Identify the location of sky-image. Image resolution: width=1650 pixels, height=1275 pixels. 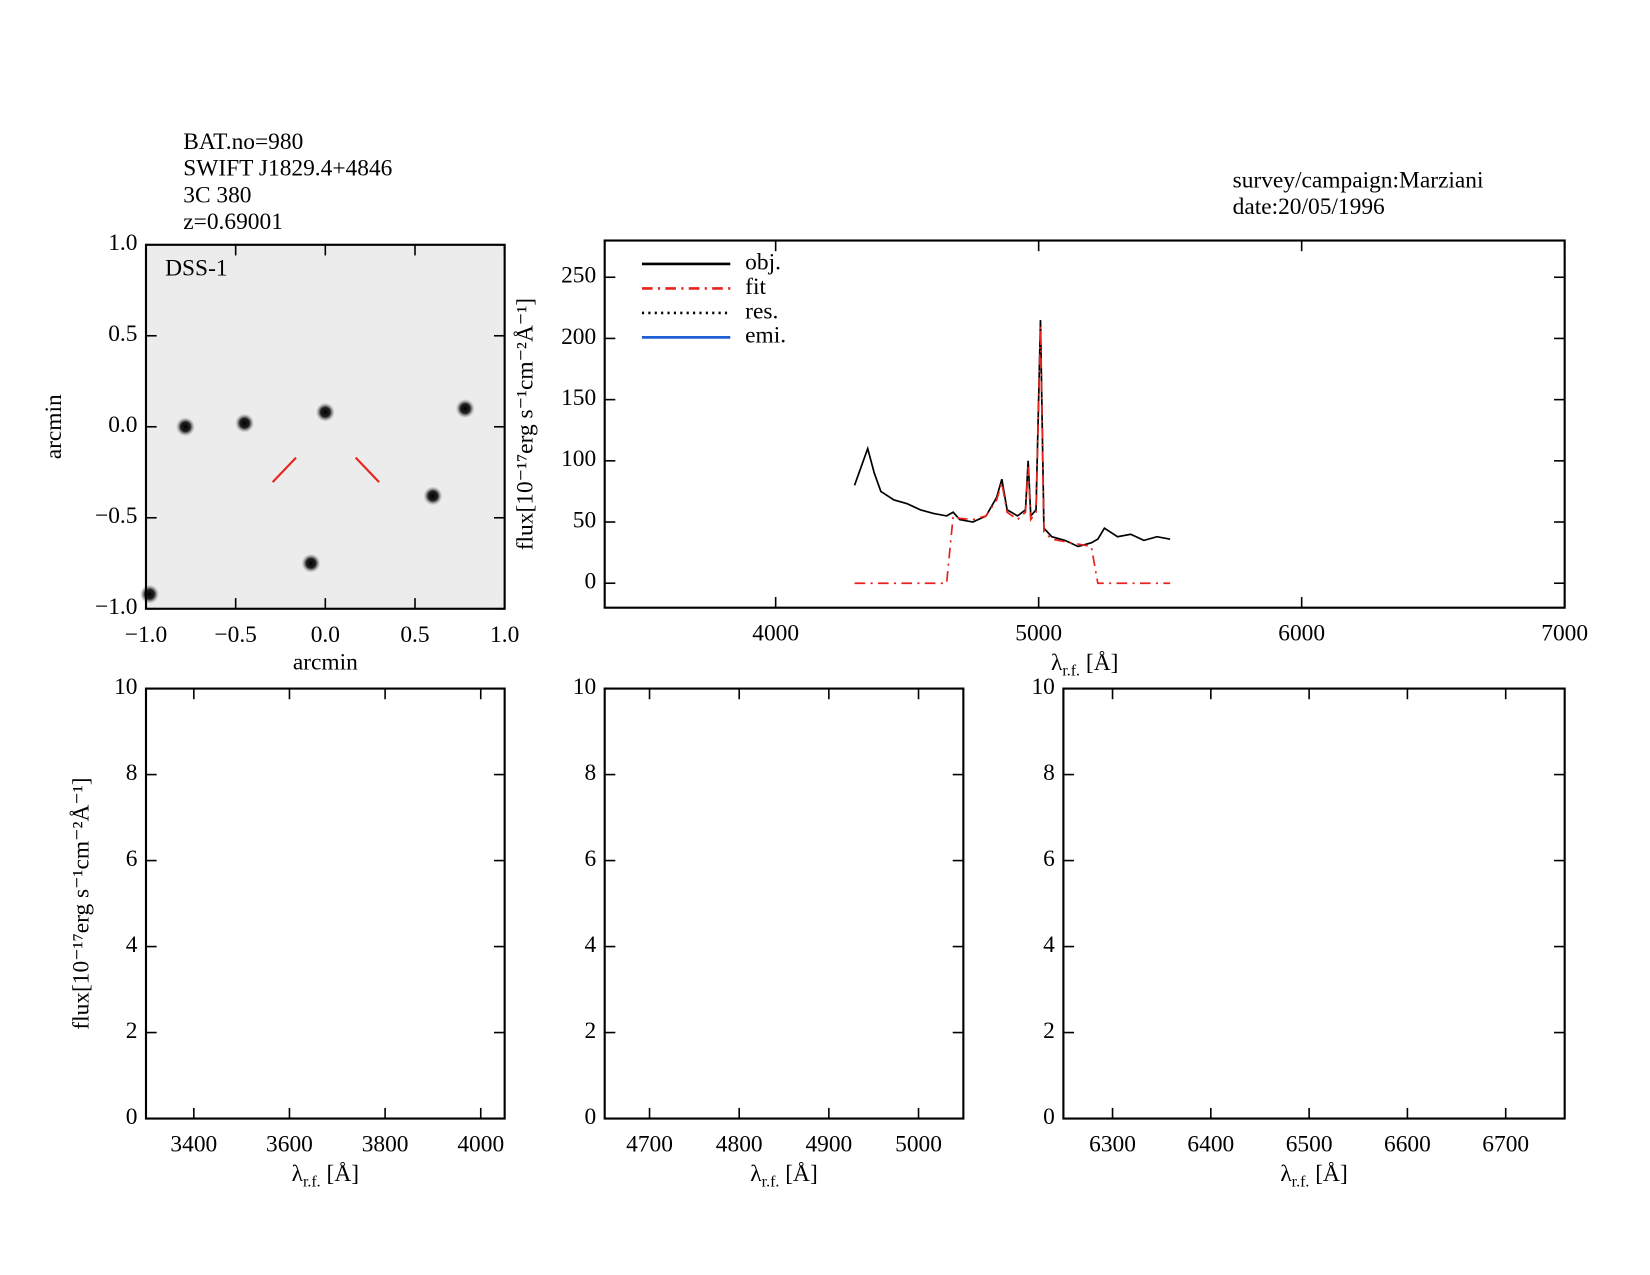
(325, 426).